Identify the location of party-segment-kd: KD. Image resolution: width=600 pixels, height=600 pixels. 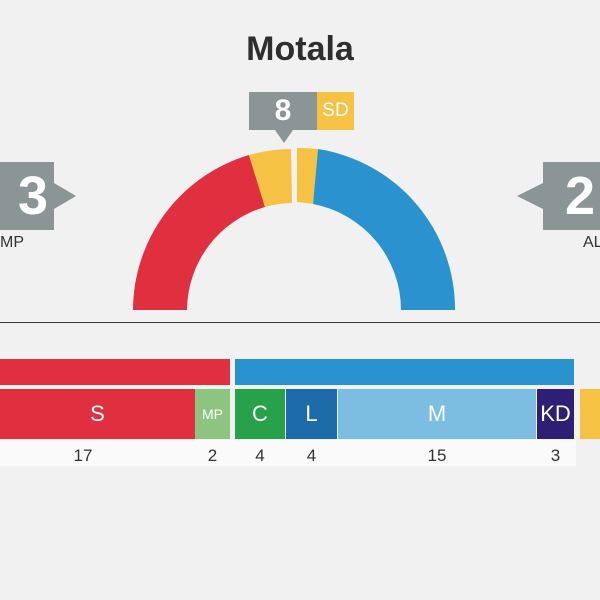
(555, 414).